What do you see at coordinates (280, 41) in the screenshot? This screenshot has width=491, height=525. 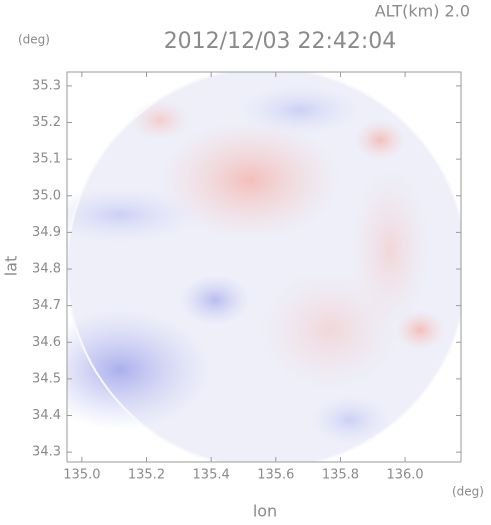 I see `chart-title: 2012/12/03 22:42:04` at bounding box center [280, 41].